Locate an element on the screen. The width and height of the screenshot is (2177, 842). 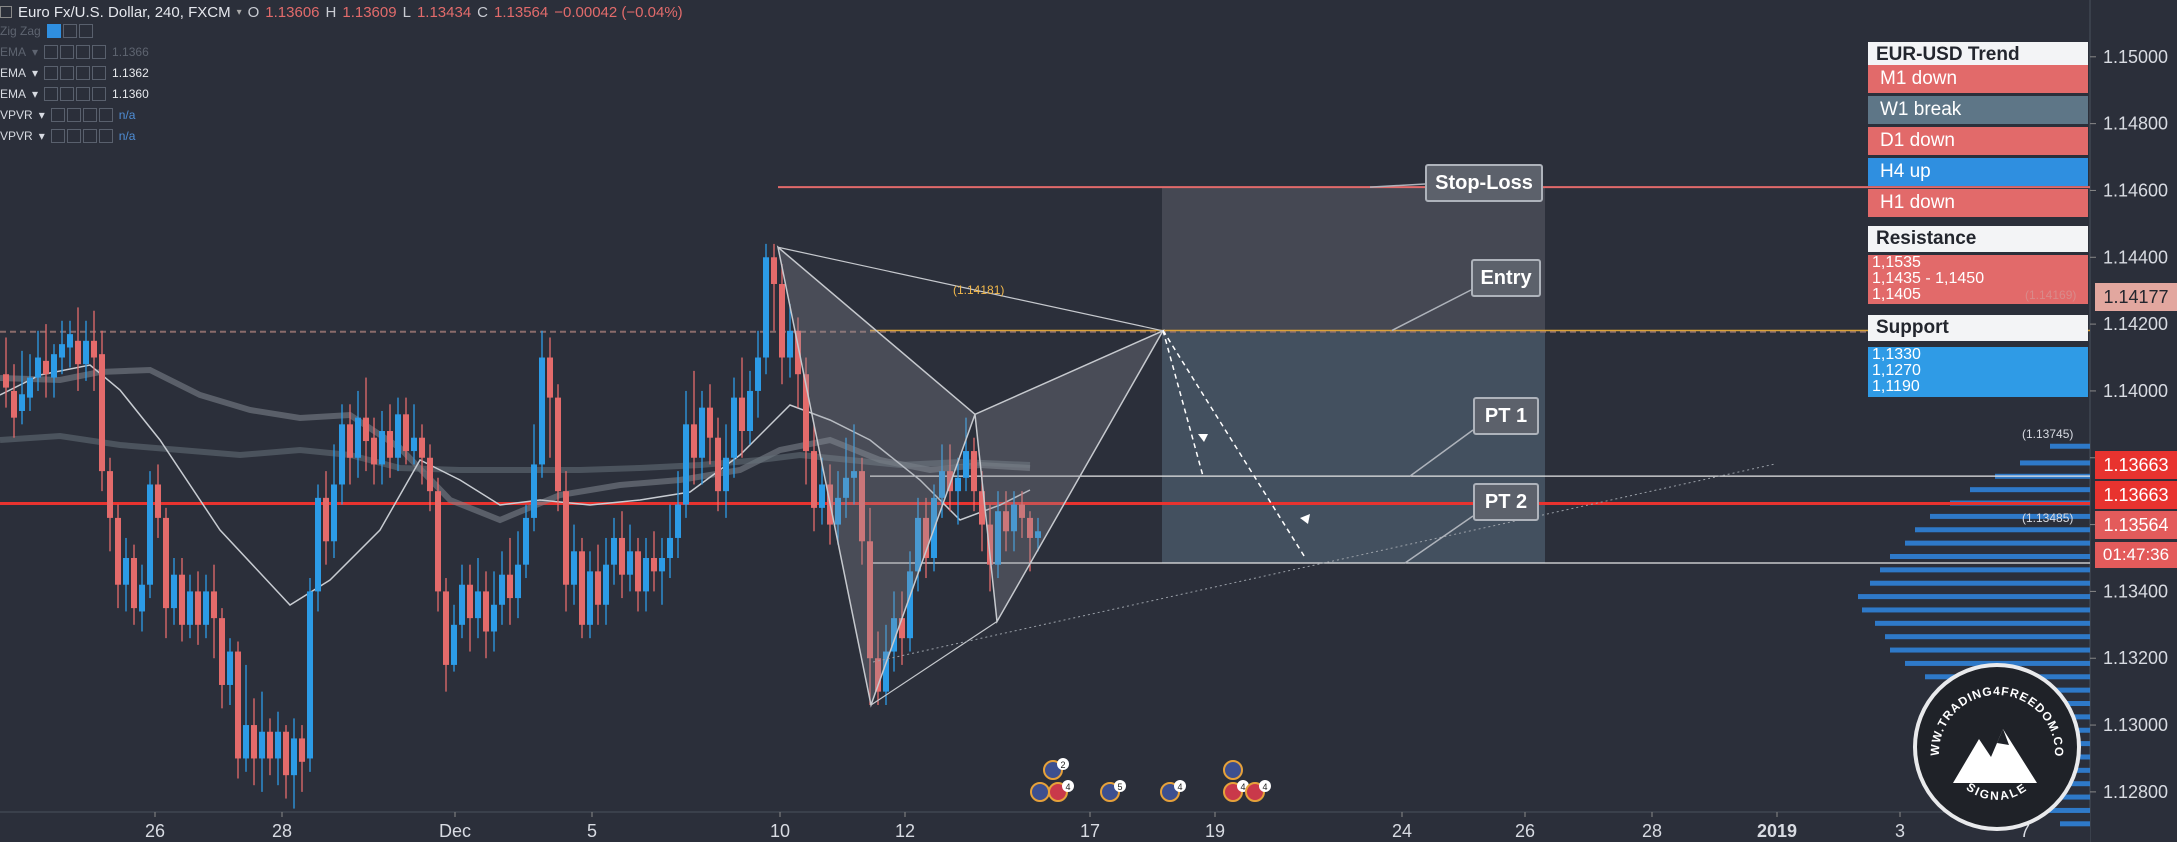
indicator-zigzag: Zig Zag is located at coordinates (46, 31).